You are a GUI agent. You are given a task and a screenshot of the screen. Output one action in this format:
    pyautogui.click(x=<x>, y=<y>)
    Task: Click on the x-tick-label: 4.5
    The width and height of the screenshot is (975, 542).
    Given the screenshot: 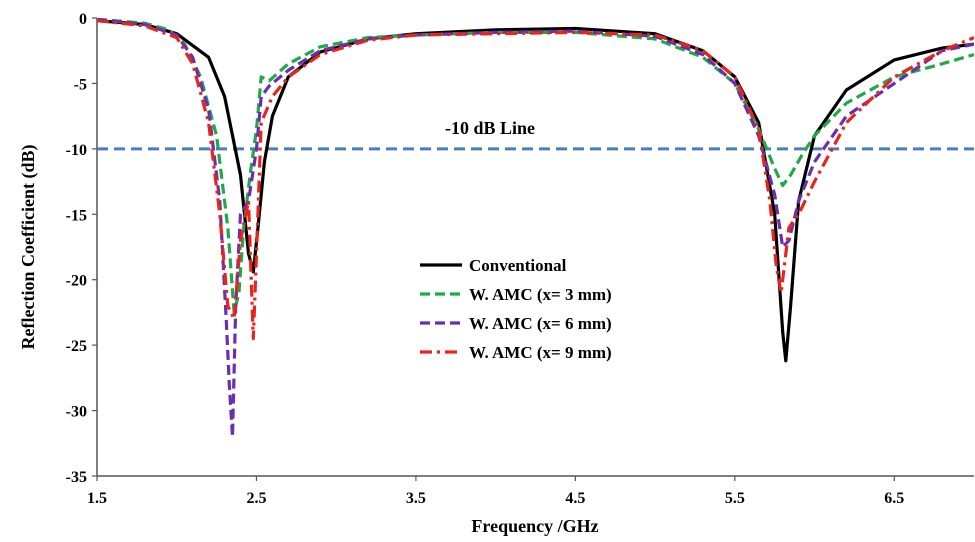 What is the action you would take?
    pyautogui.click(x=575, y=498)
    